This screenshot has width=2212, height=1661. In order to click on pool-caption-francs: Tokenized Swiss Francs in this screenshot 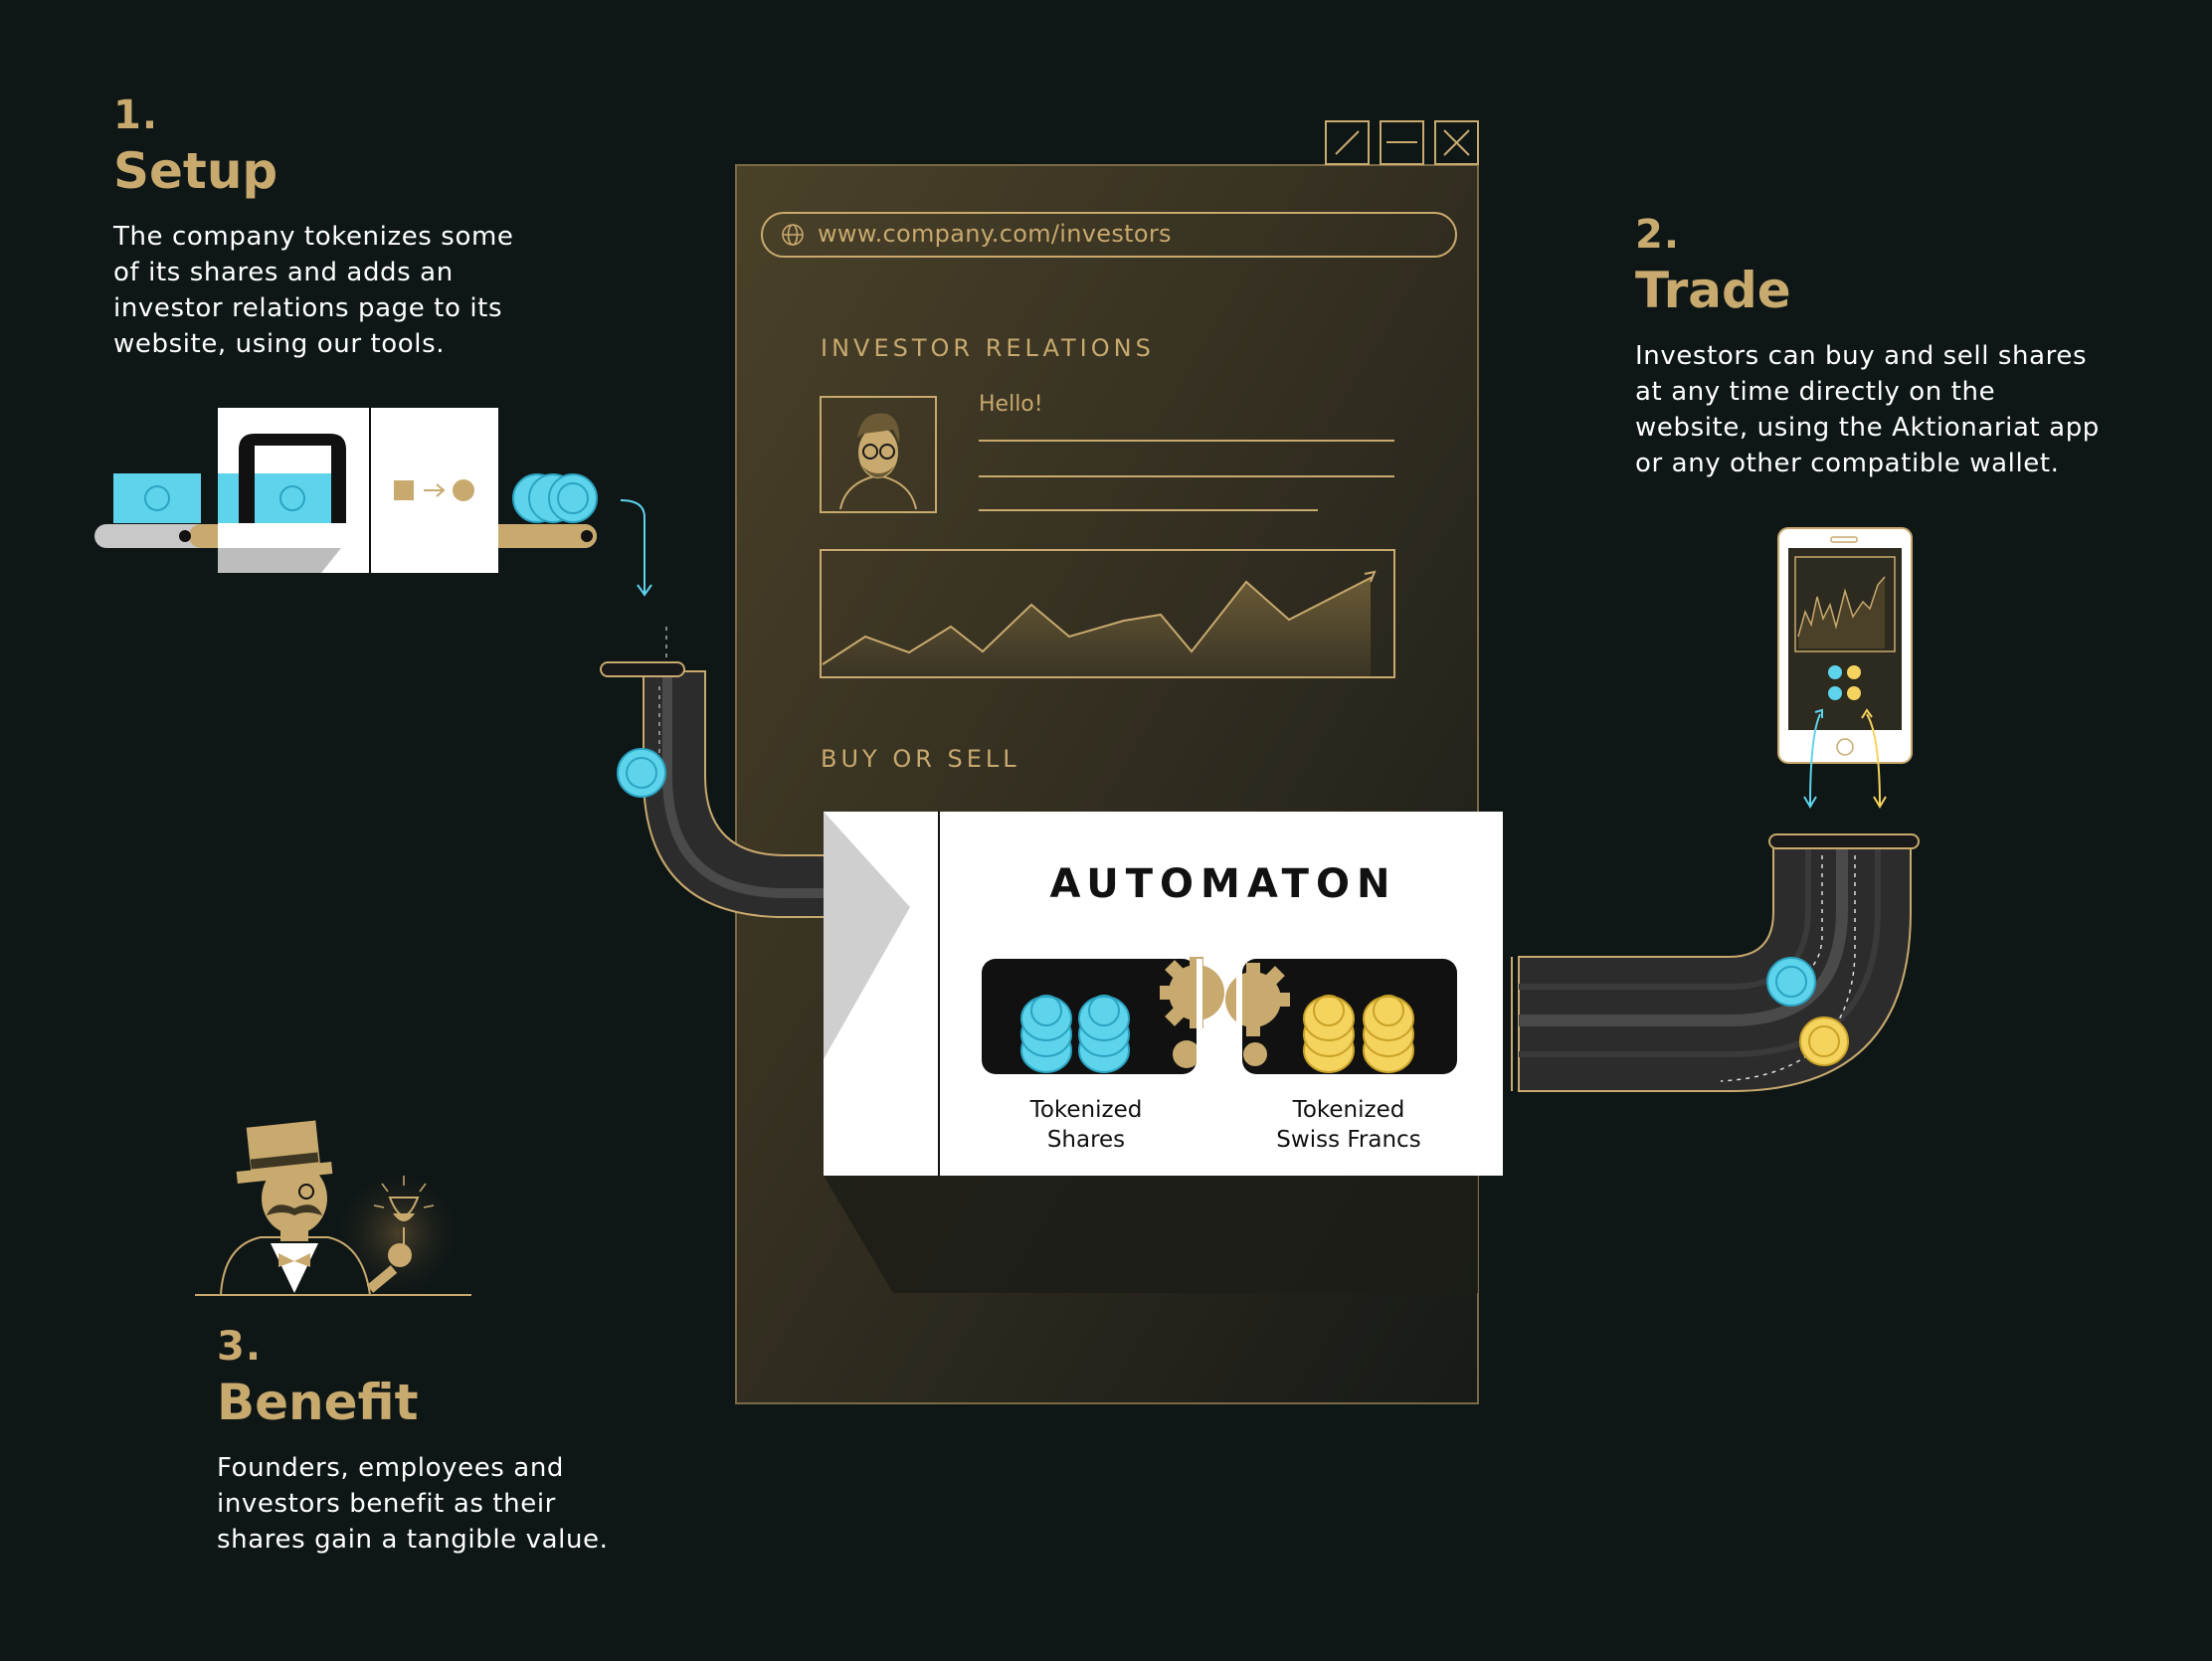, I will do `click(1348, 1125)`.